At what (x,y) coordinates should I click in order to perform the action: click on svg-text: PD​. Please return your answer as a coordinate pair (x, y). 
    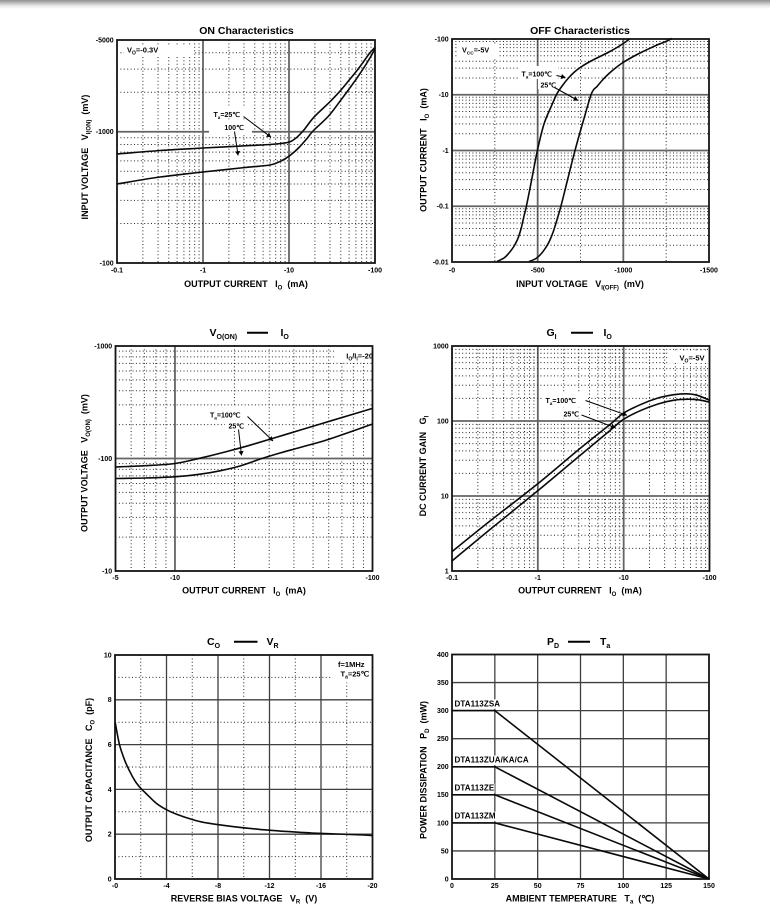
    Looking at the image, I should click on (553, 643).